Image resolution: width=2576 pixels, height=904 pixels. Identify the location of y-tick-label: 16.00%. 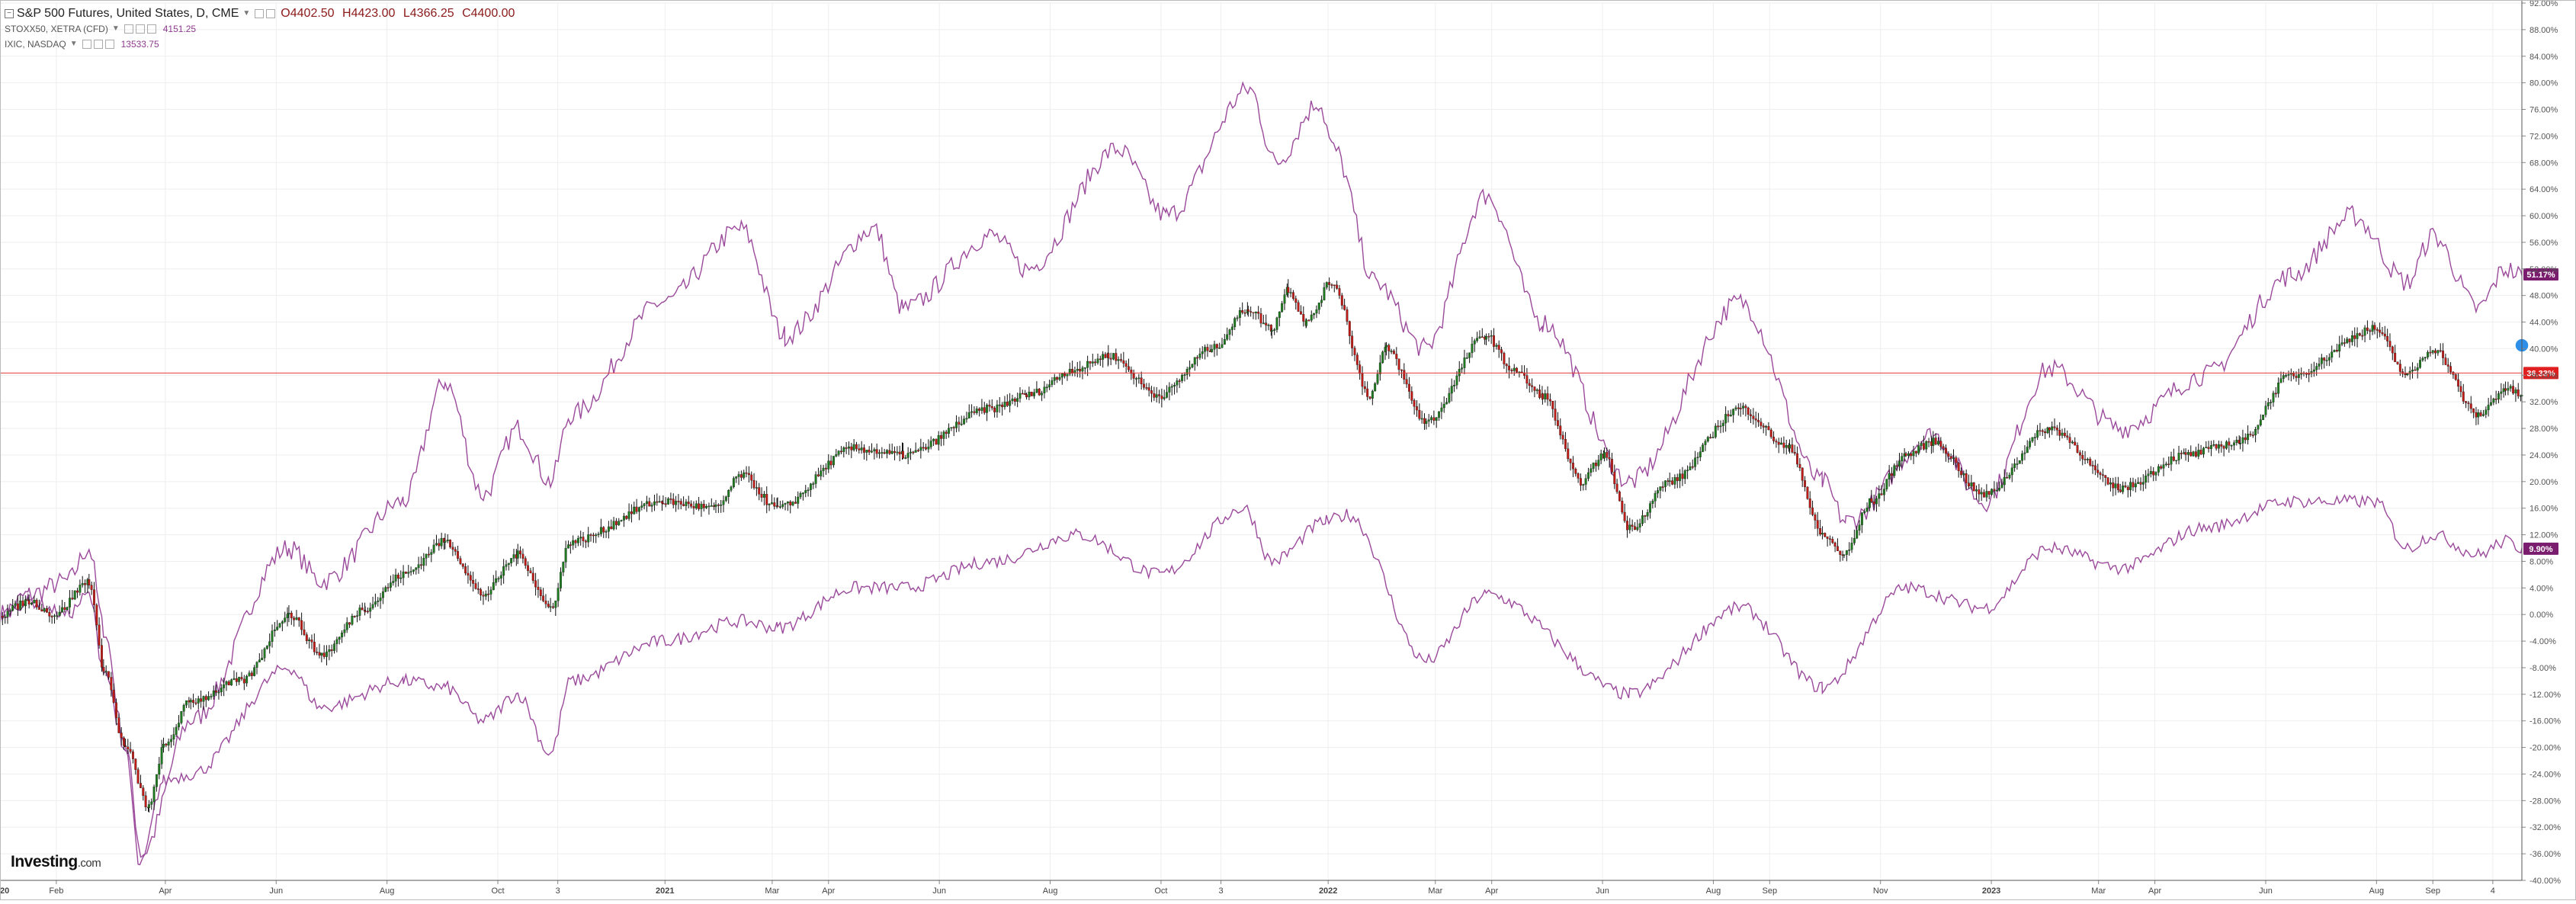
(2543, 509).